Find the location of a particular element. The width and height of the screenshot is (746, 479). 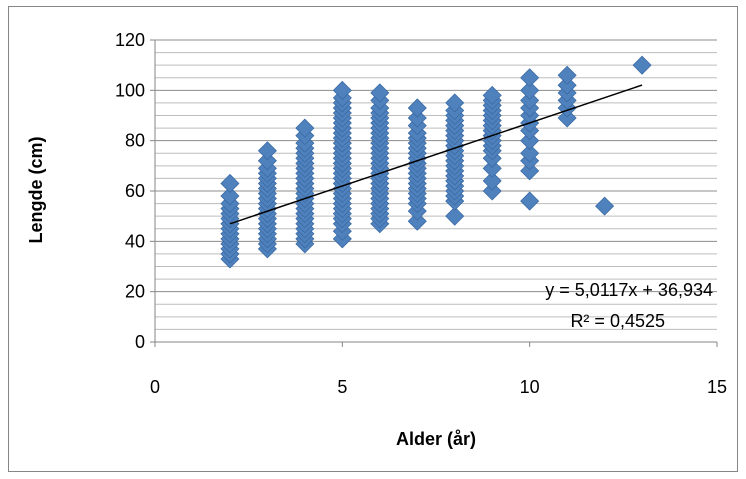

x-axis-title: Alder (år) is located at coordinates (436, 439).